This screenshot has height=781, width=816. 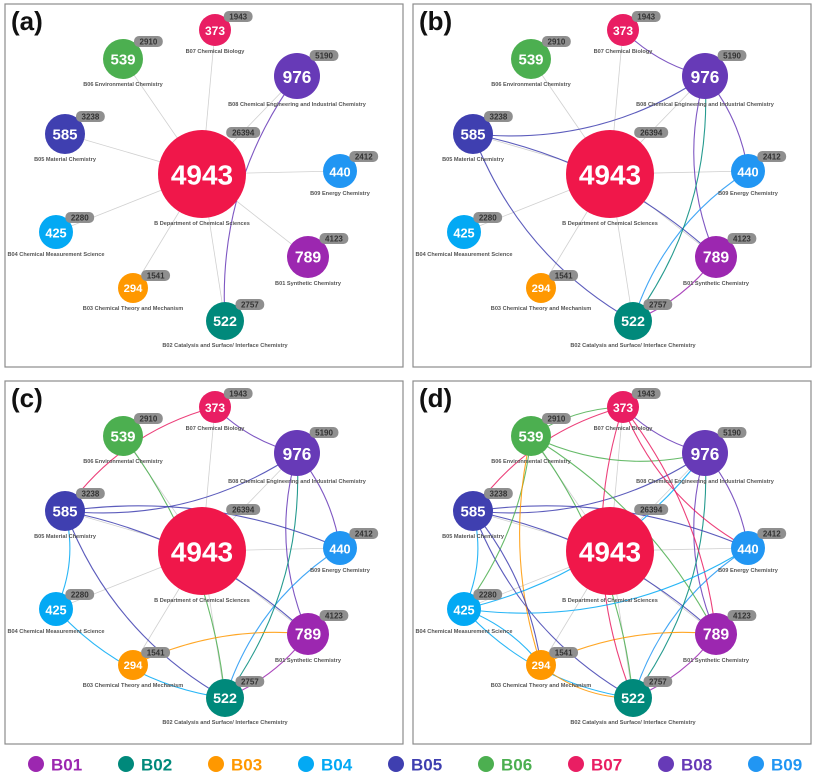 I want to click on count-badge-text: 1541, so click(x=564, y=276).